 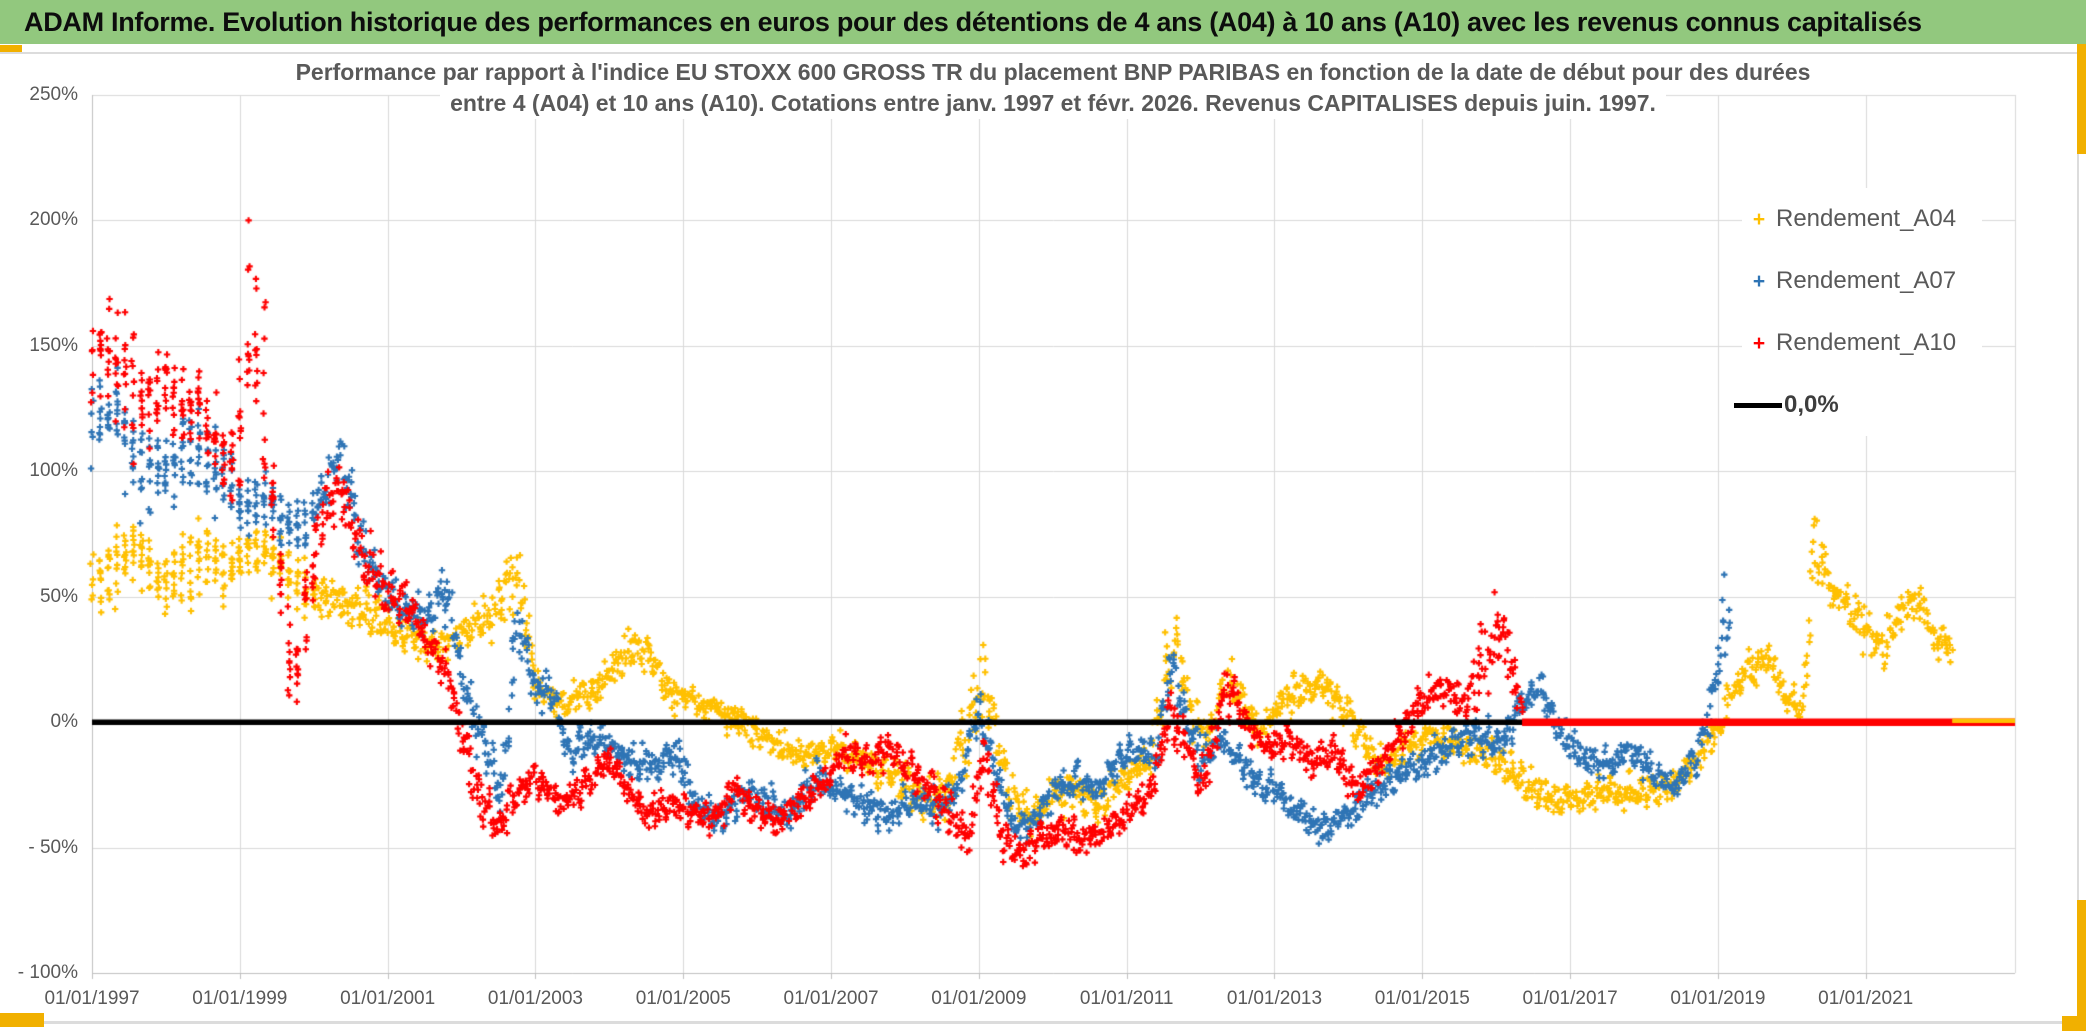 What do you see at coordinates (1866, 280) in the screenshot?
I see `legend-label-a07: Rendement_A07` at bounding box center [1866, 280].